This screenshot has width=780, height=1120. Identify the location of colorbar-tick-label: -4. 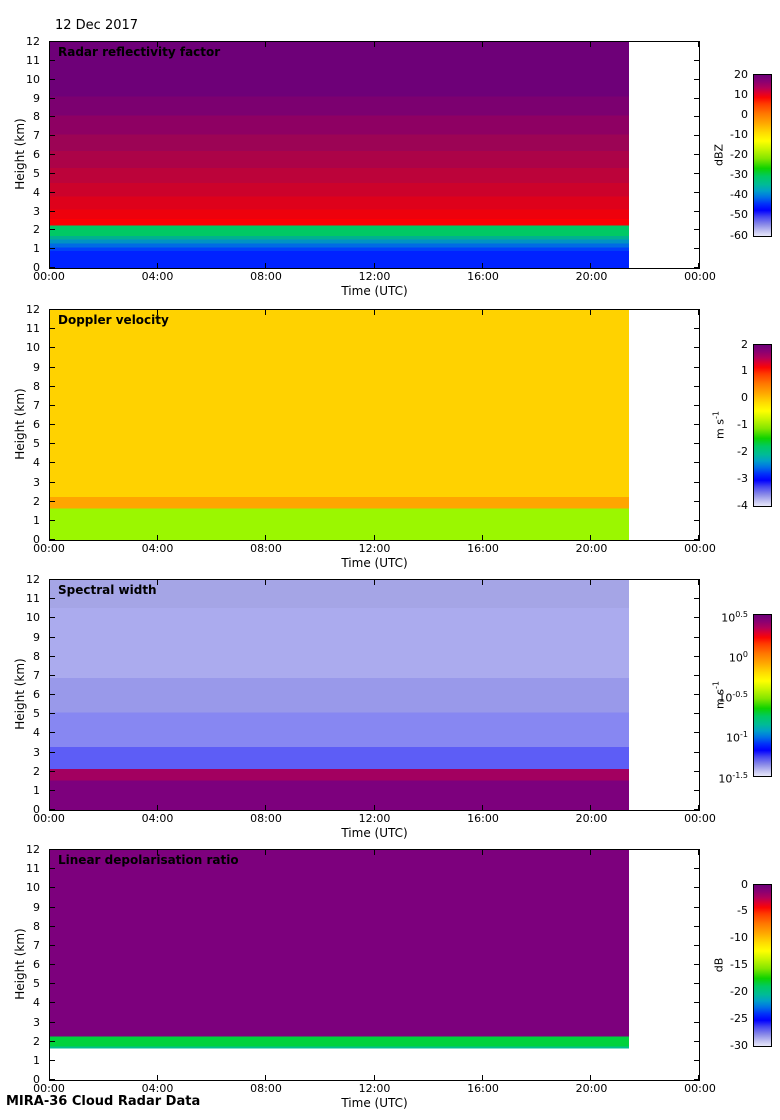
(742, 505).